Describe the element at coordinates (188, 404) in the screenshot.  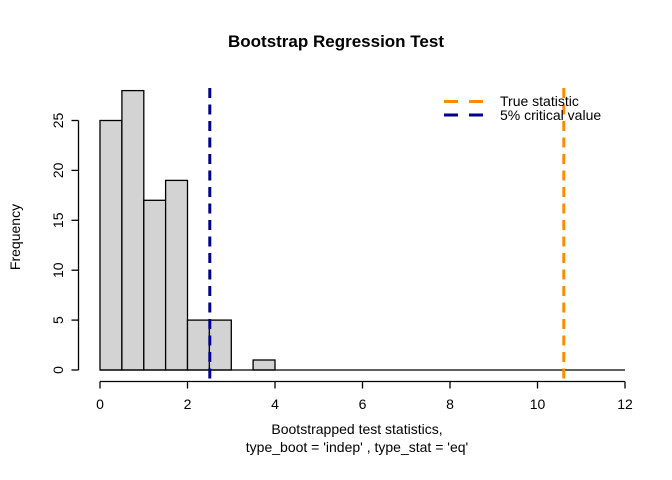
I see `x-tick-label: 2` at that location.